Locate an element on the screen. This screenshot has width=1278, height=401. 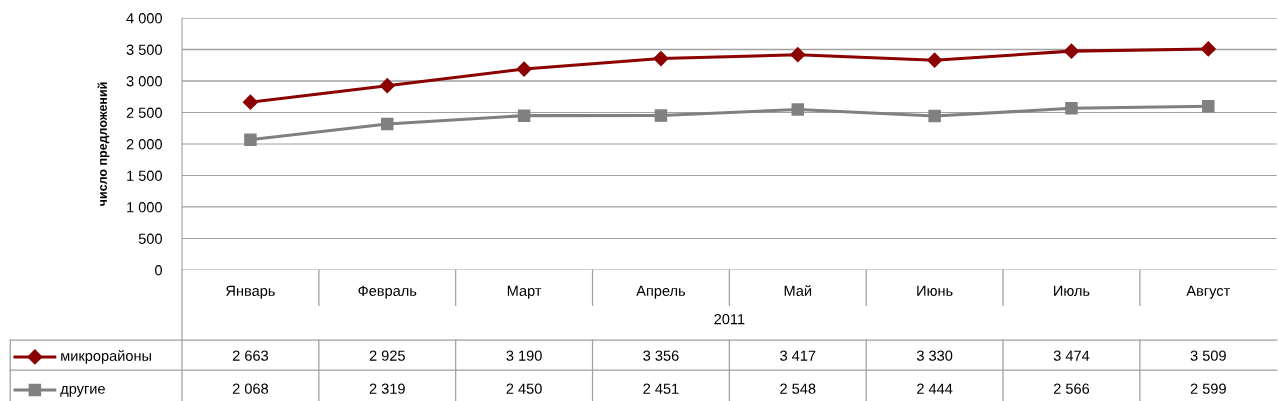
data-label: 2 599 is located at coordinates (1208, 388).